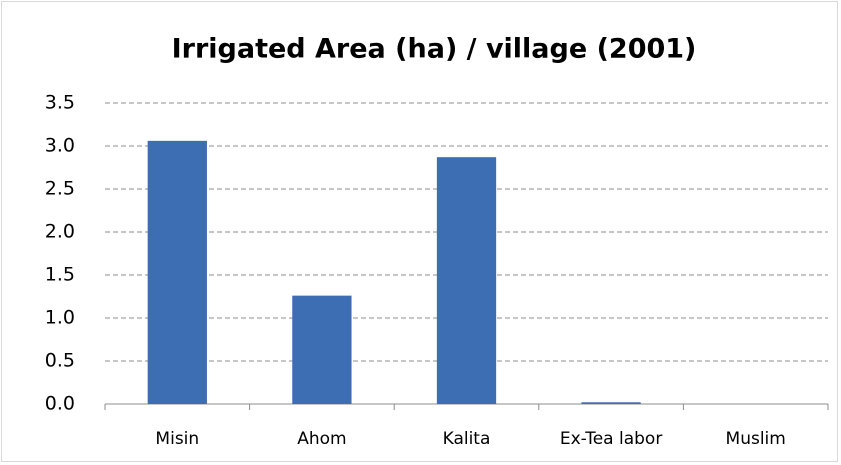 The width and height of the screenshot is (841, 465). Describe the element at coordinates (60, 189) in the screenshot. I see `y-tick-label: 2.5` at that location.